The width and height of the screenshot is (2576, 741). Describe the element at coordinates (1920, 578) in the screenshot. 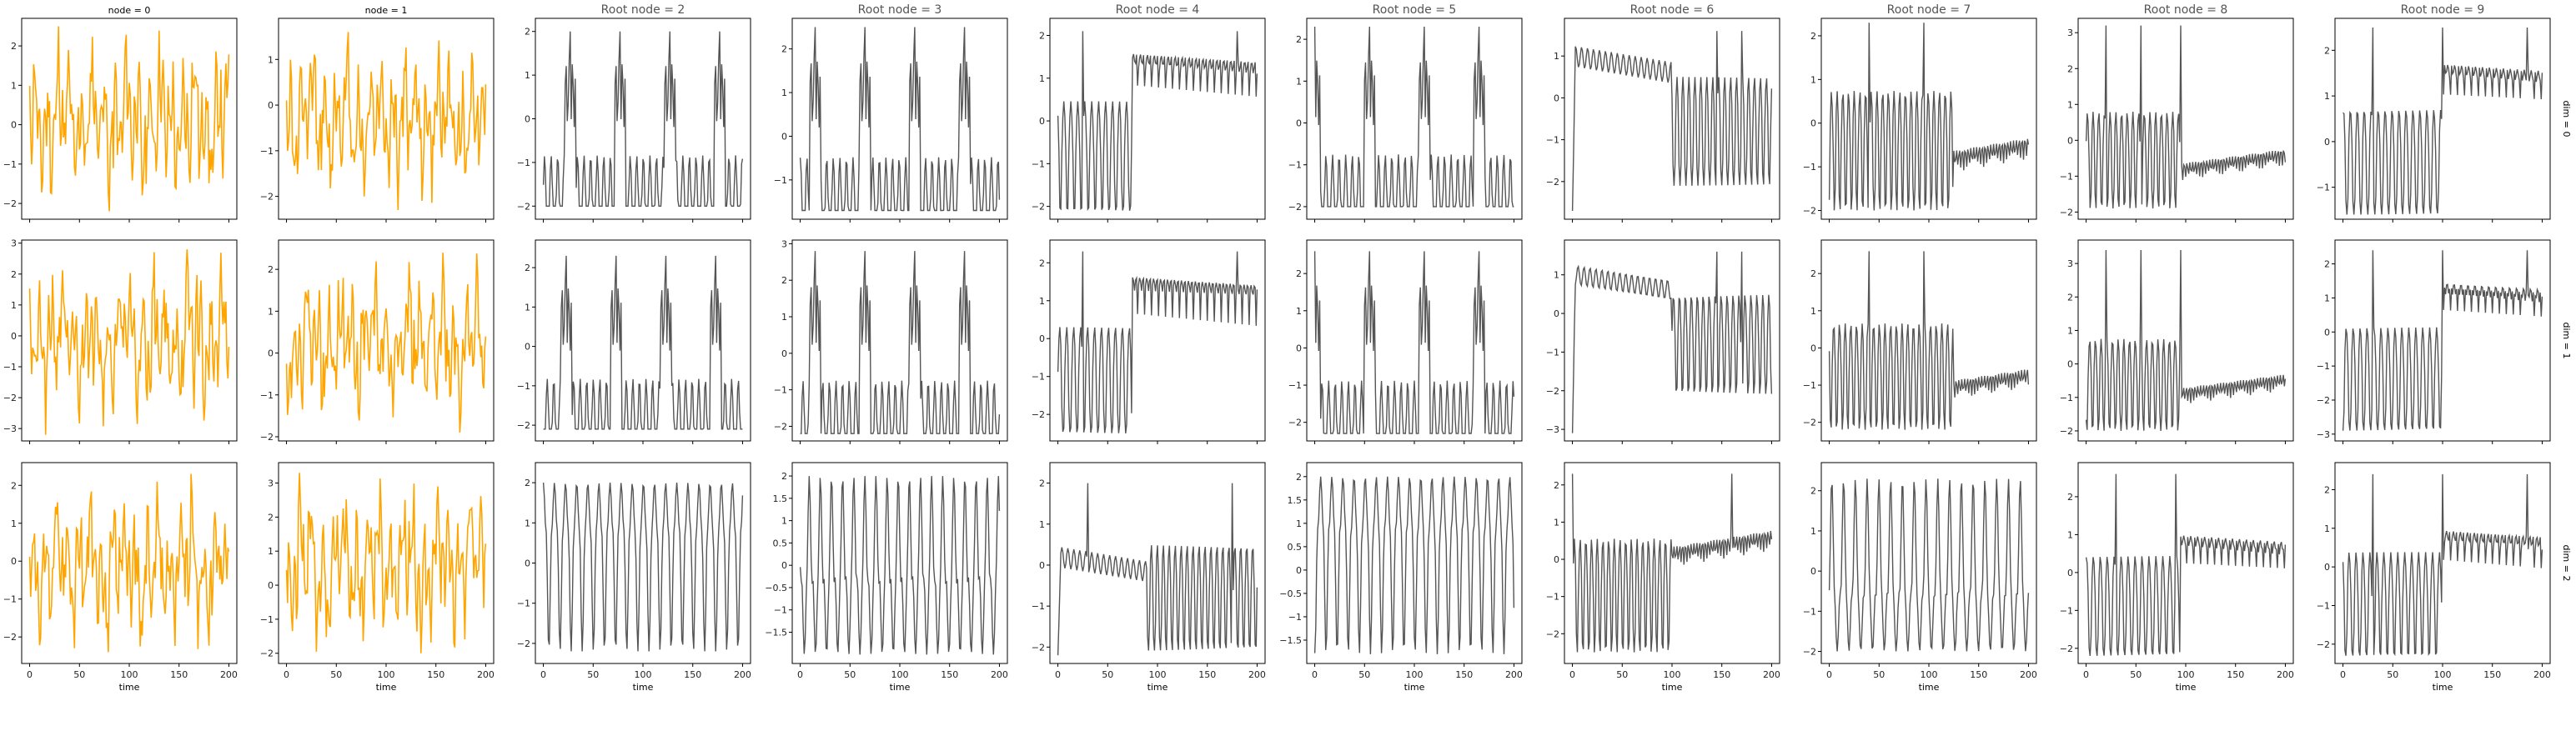

I see `panel-r2-c7: −2 −1 0 1 2 0 50 100 150 200 time` at that location.